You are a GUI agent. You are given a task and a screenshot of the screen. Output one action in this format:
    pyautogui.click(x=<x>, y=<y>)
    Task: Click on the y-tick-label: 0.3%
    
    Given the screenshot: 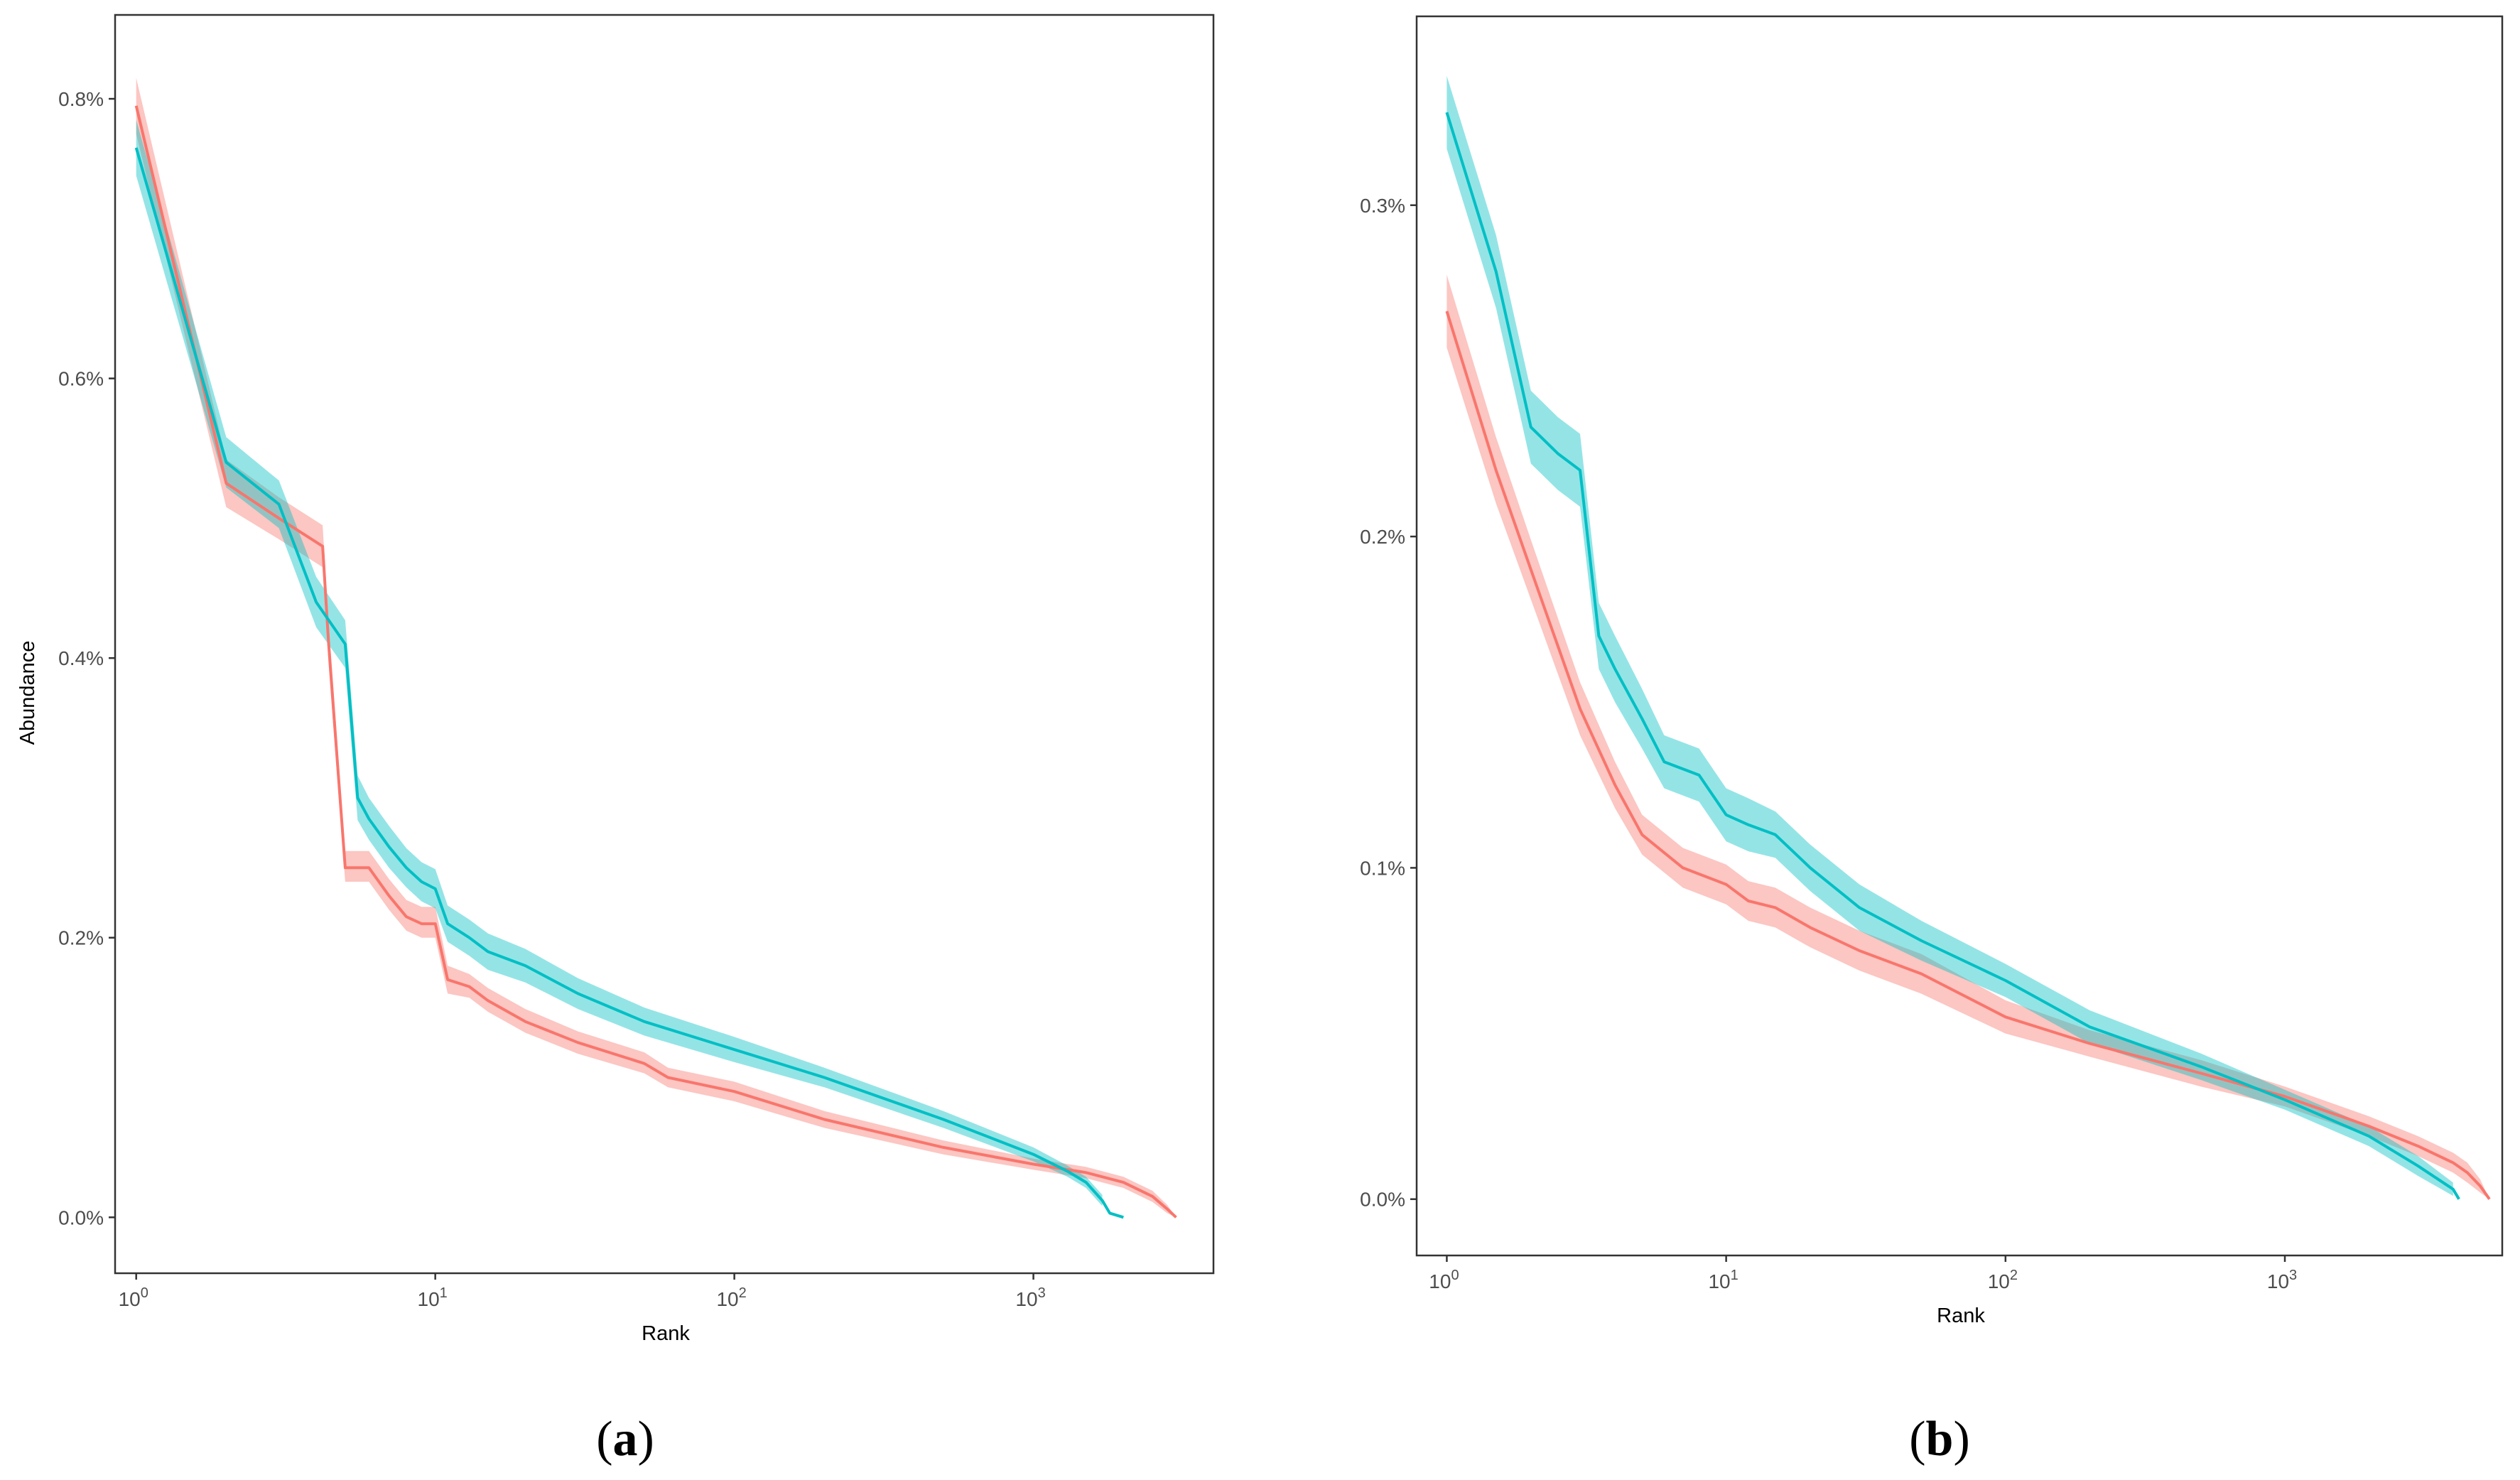 What is the action you would take?
    pyautogui.click(x=1383, y=206)
    